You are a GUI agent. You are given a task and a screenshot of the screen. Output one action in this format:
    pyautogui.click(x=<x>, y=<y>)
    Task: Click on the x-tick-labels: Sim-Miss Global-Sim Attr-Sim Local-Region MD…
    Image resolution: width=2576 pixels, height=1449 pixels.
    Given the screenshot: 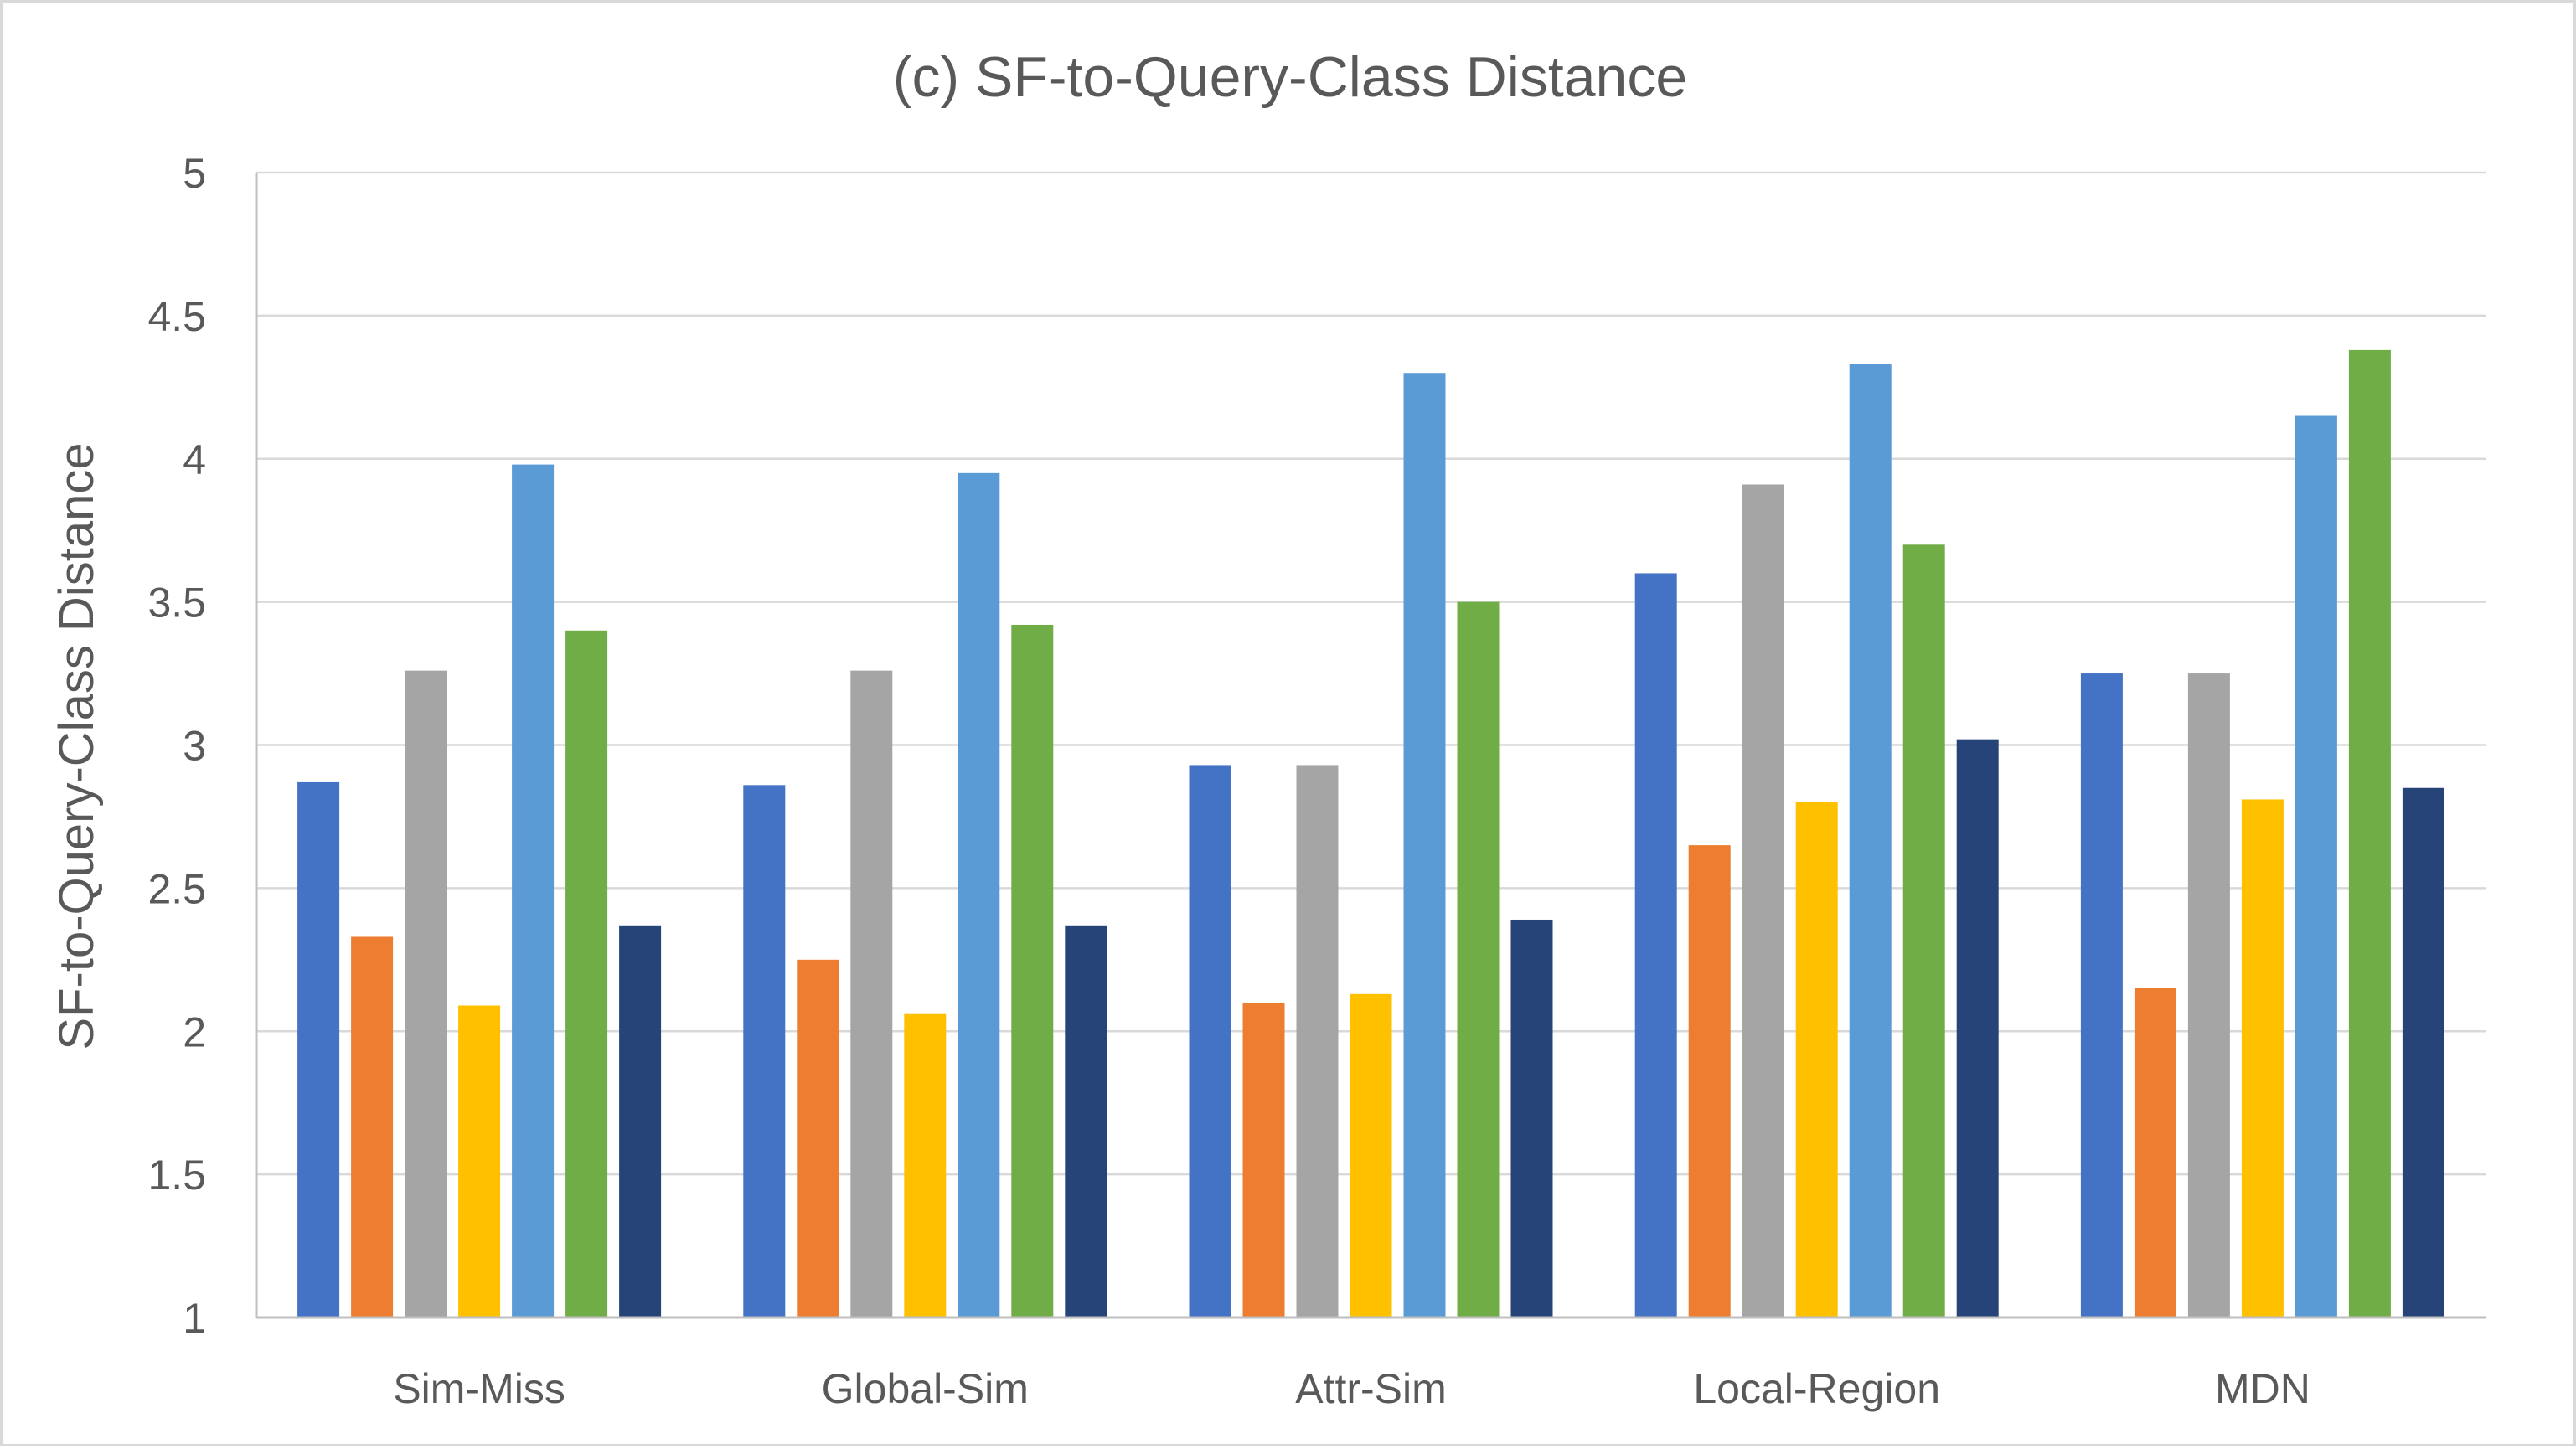 What is the action you would take?
    pyautogui.click(x=1351, y=1388)
    